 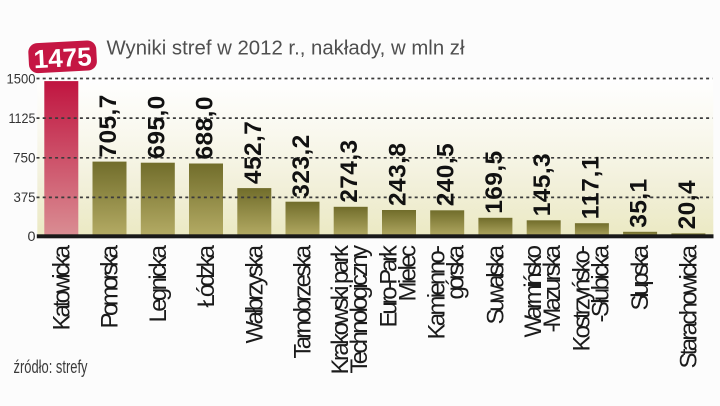 What do you see at coordinates (24, 158) in the screenshot?
I see `svg-text: 750` at bounding box center [24, 158].